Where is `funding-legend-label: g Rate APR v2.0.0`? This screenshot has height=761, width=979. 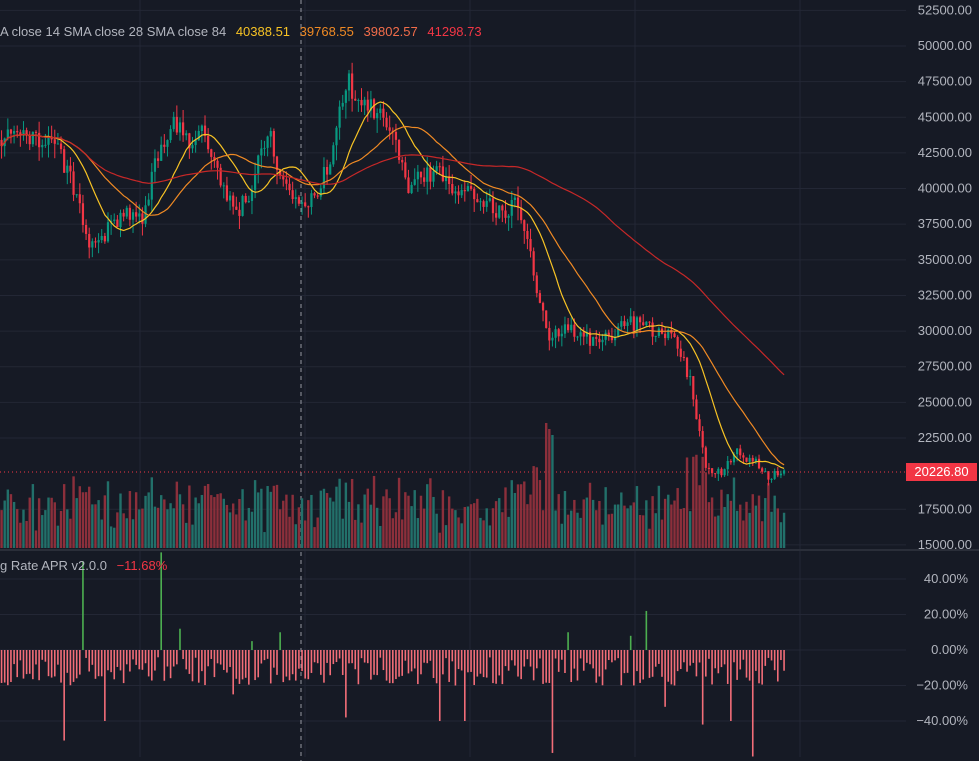
funding-legend-label: g Rate APR v2.0.0 is located at coordinates (53, 565).